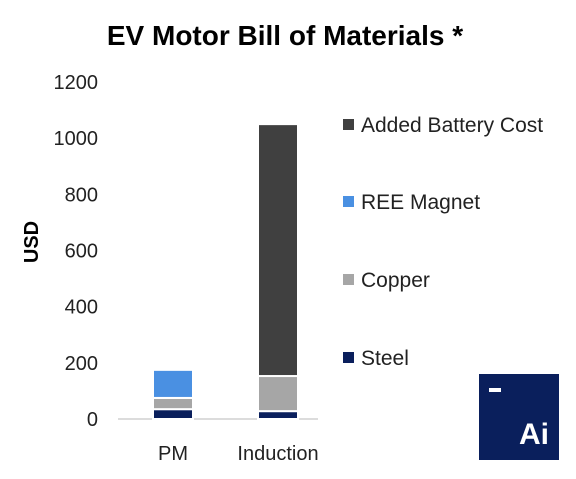 The image size is (576, 479). What do you see at coordinates (495, 390) in the screenshot?
I see `logo-dash-icon` at bounding box center [495, 390].